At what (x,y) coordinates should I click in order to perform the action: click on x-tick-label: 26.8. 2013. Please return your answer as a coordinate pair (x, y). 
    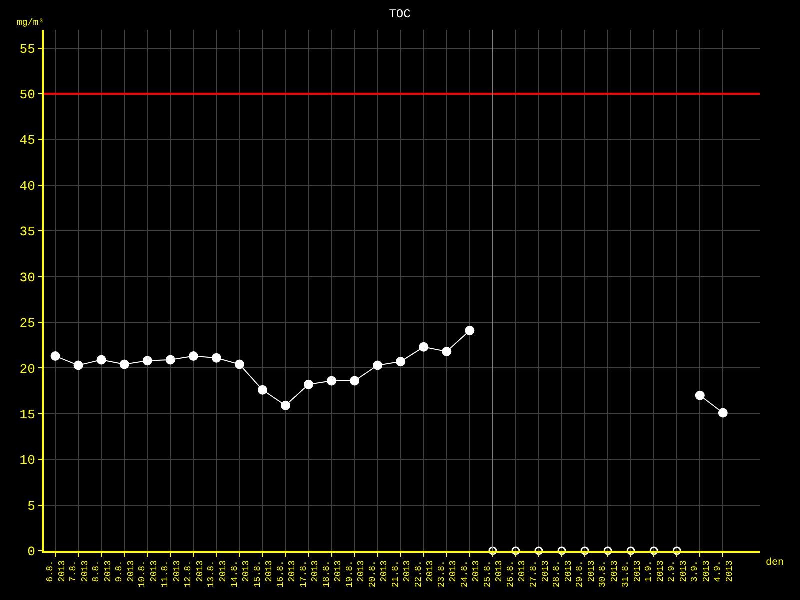
    Looking at the image, I should click on (517, 574).